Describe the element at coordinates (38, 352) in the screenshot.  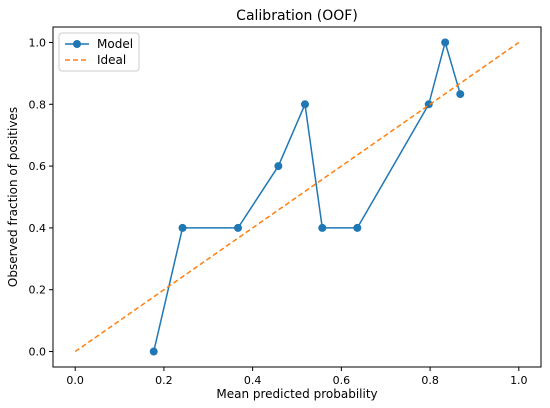
I see `y-tick-label: 0.0` at that location.